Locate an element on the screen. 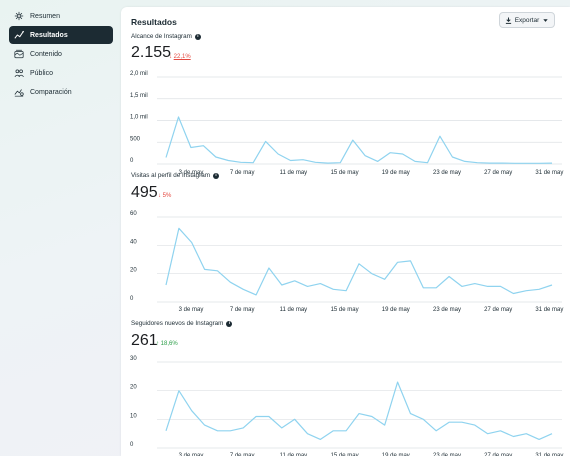 The image size is (570, 456). page-title: Resultados is located at coordinates (154, 22).